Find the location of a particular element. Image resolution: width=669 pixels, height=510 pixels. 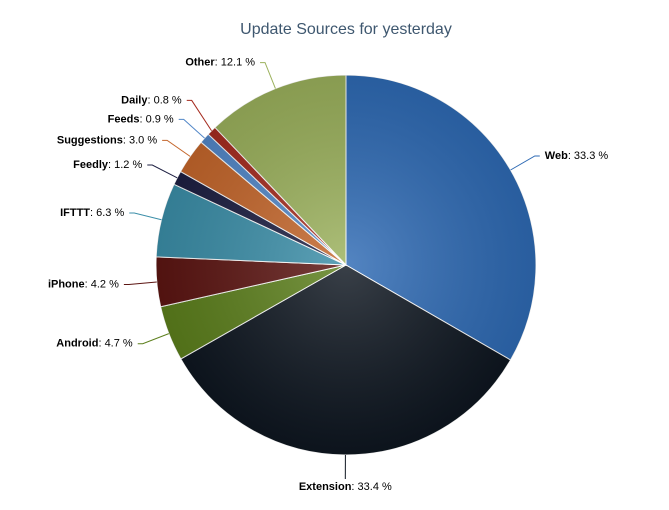

chart-title: Update Sources for yesterday is located at coordinates (346, 29).